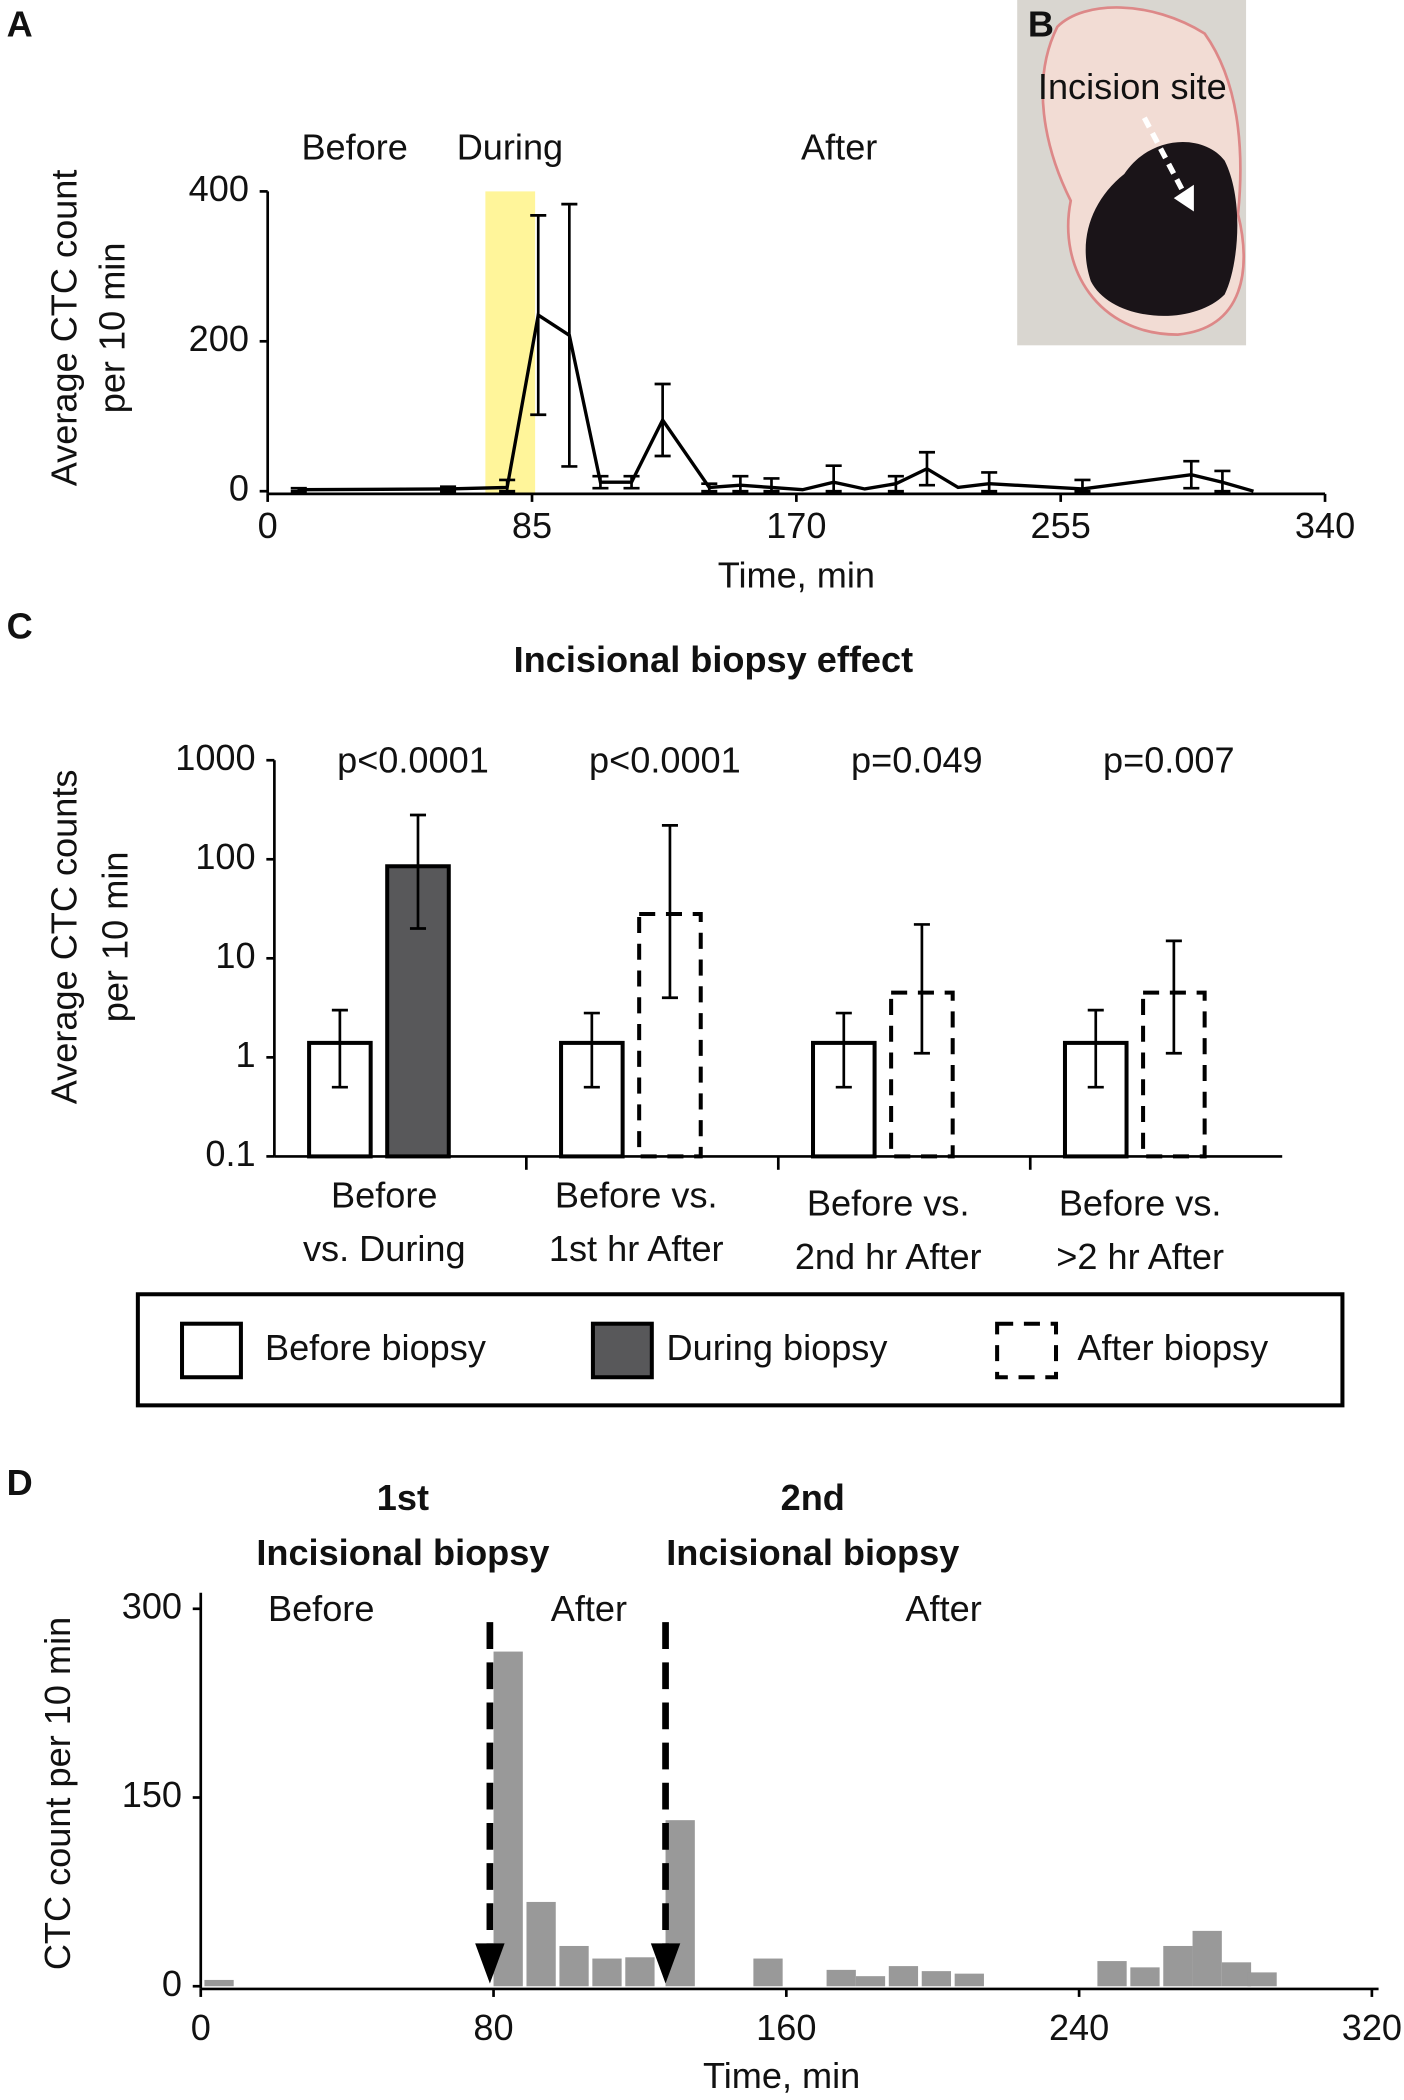  I want to click on photo: B Incision site, so click(1132, 173).